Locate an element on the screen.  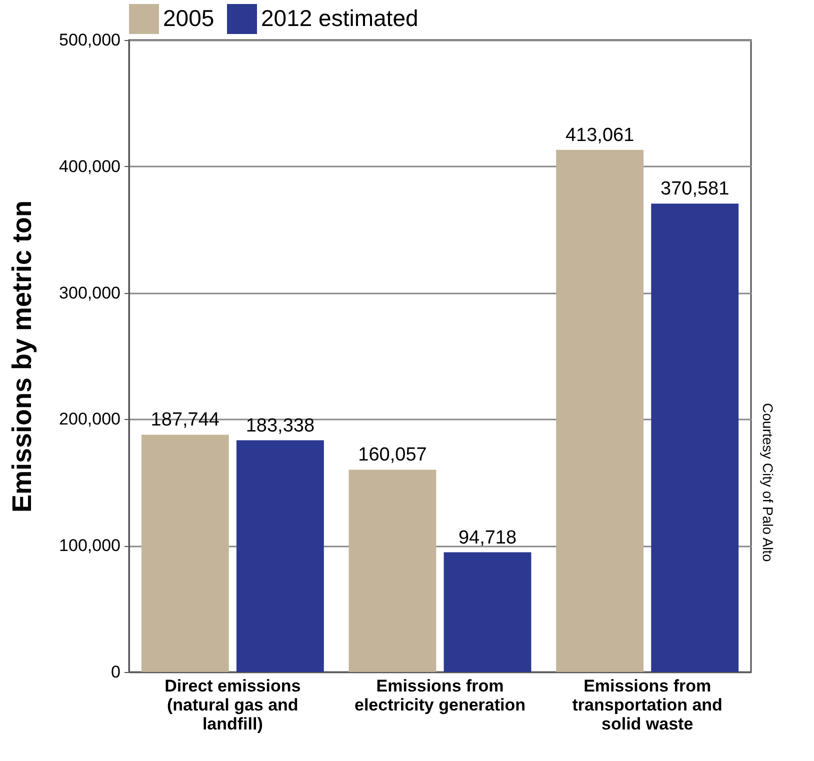
data-label: 94,718 is located at coordinates (487, 537).